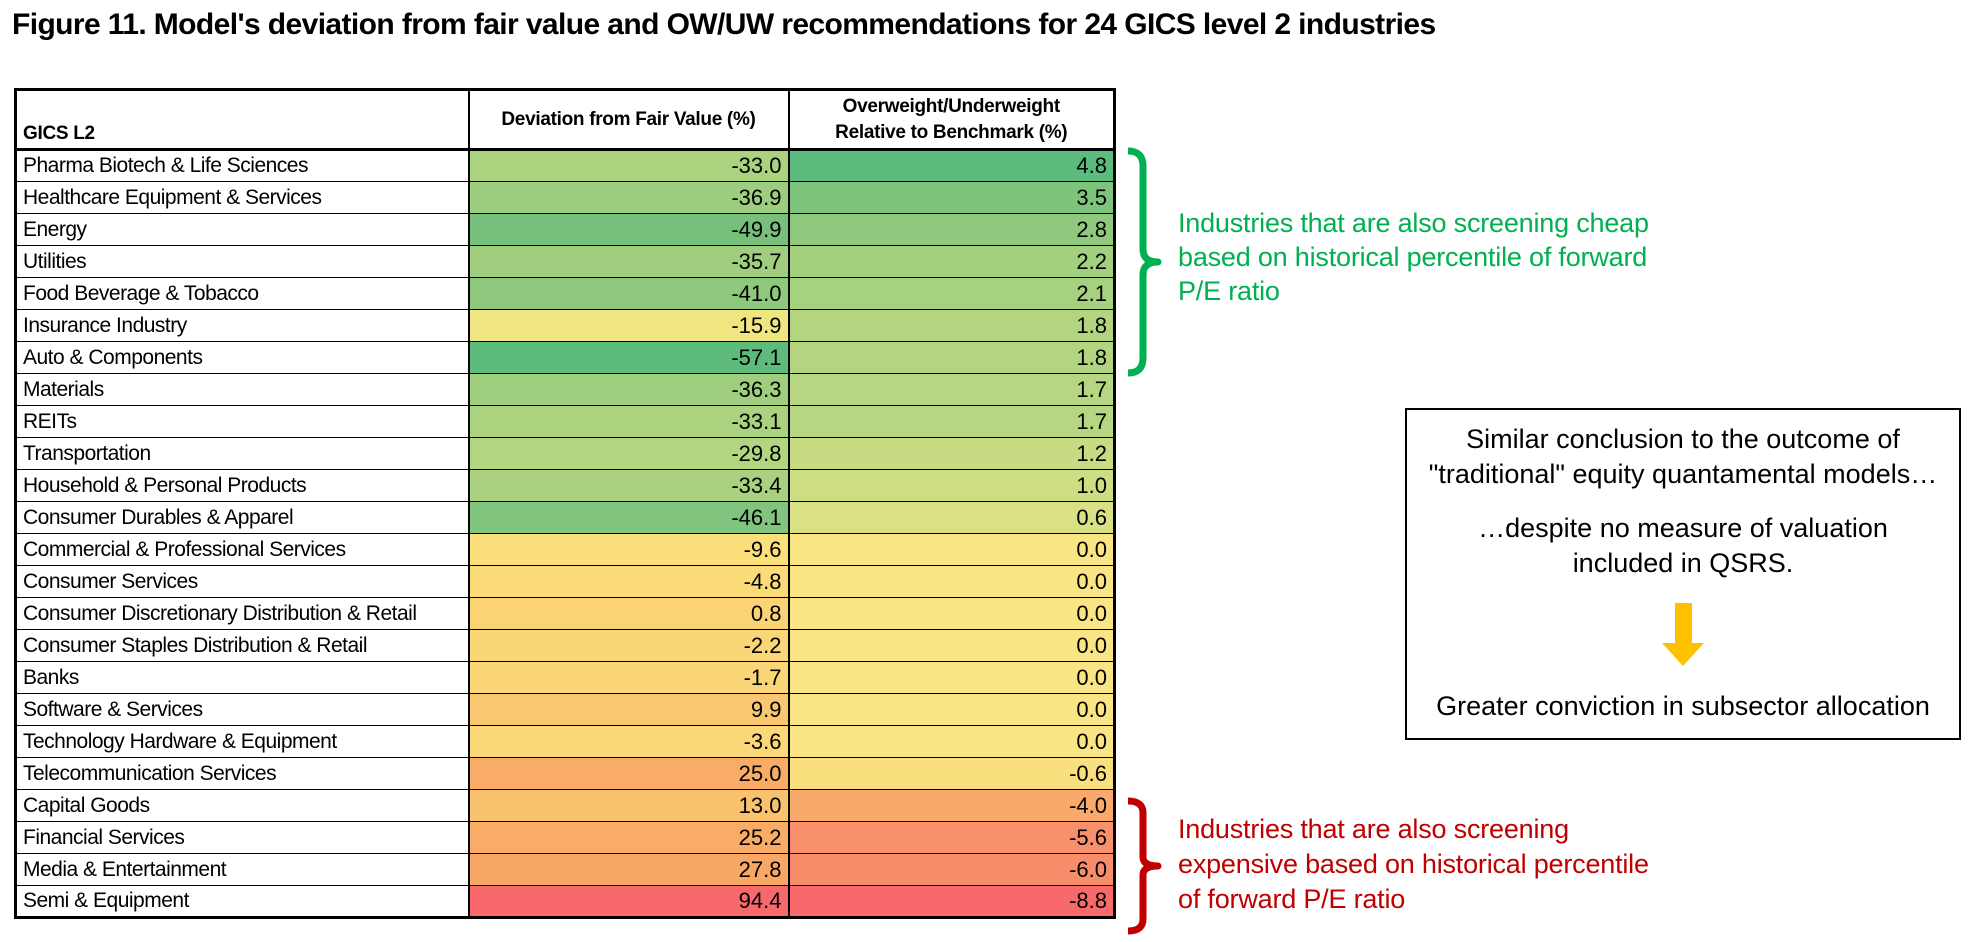  Describe the element at coordinates (242, 869) in the screenshot. I see `industry-cell: Media & Entertainment` at that location.